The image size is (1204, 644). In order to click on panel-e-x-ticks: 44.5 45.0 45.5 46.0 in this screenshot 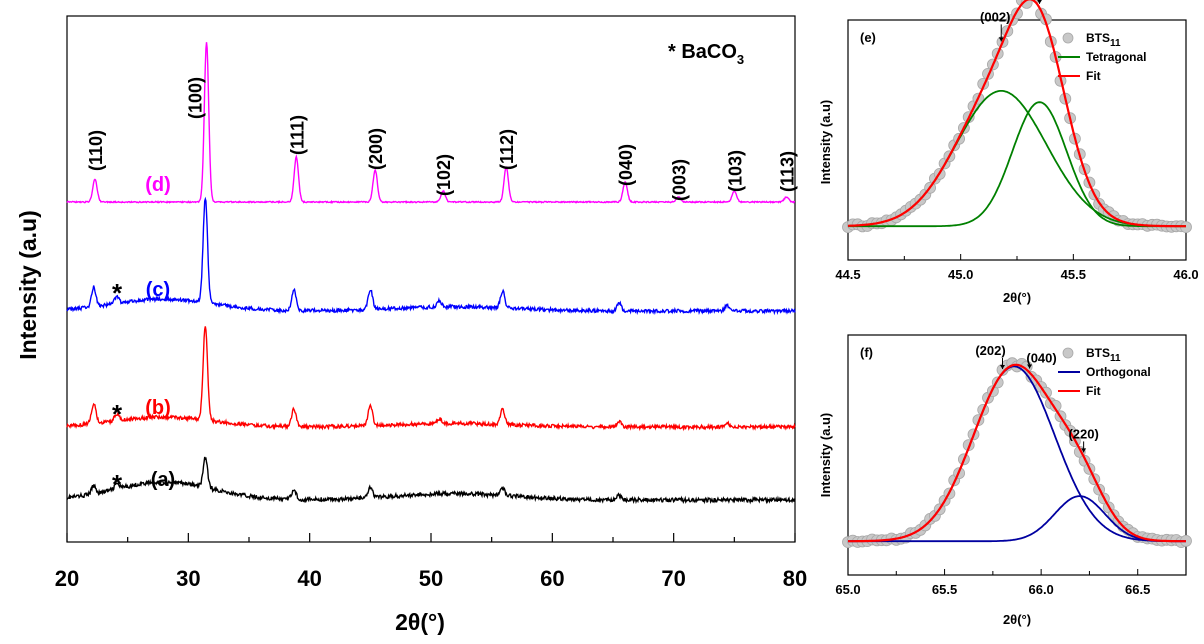, I will do `click(1016, 268)`.